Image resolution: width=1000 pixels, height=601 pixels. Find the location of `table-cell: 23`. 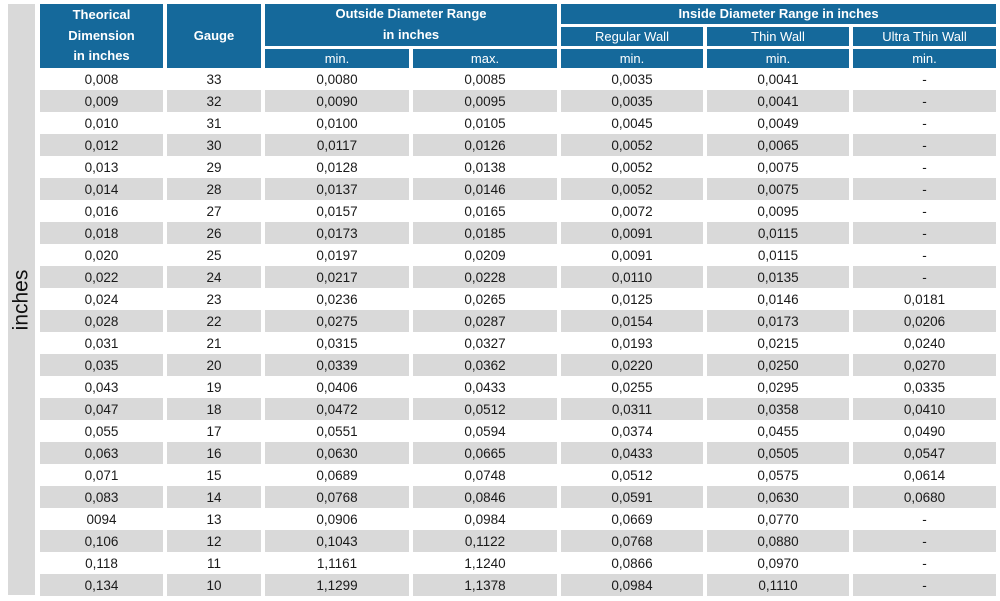

table-cell: 23 is located at coordinates (214, 299).